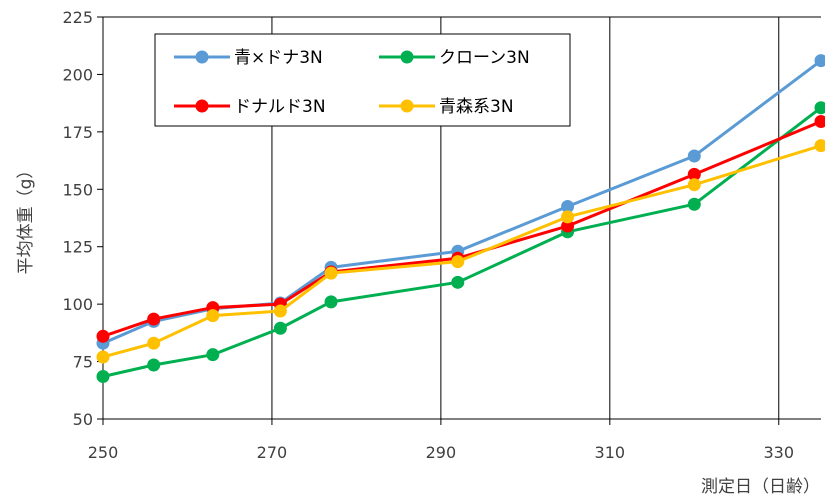 The image size is (825, 502). I want to click on legend-entry: クローン3N, so click(454, 58).